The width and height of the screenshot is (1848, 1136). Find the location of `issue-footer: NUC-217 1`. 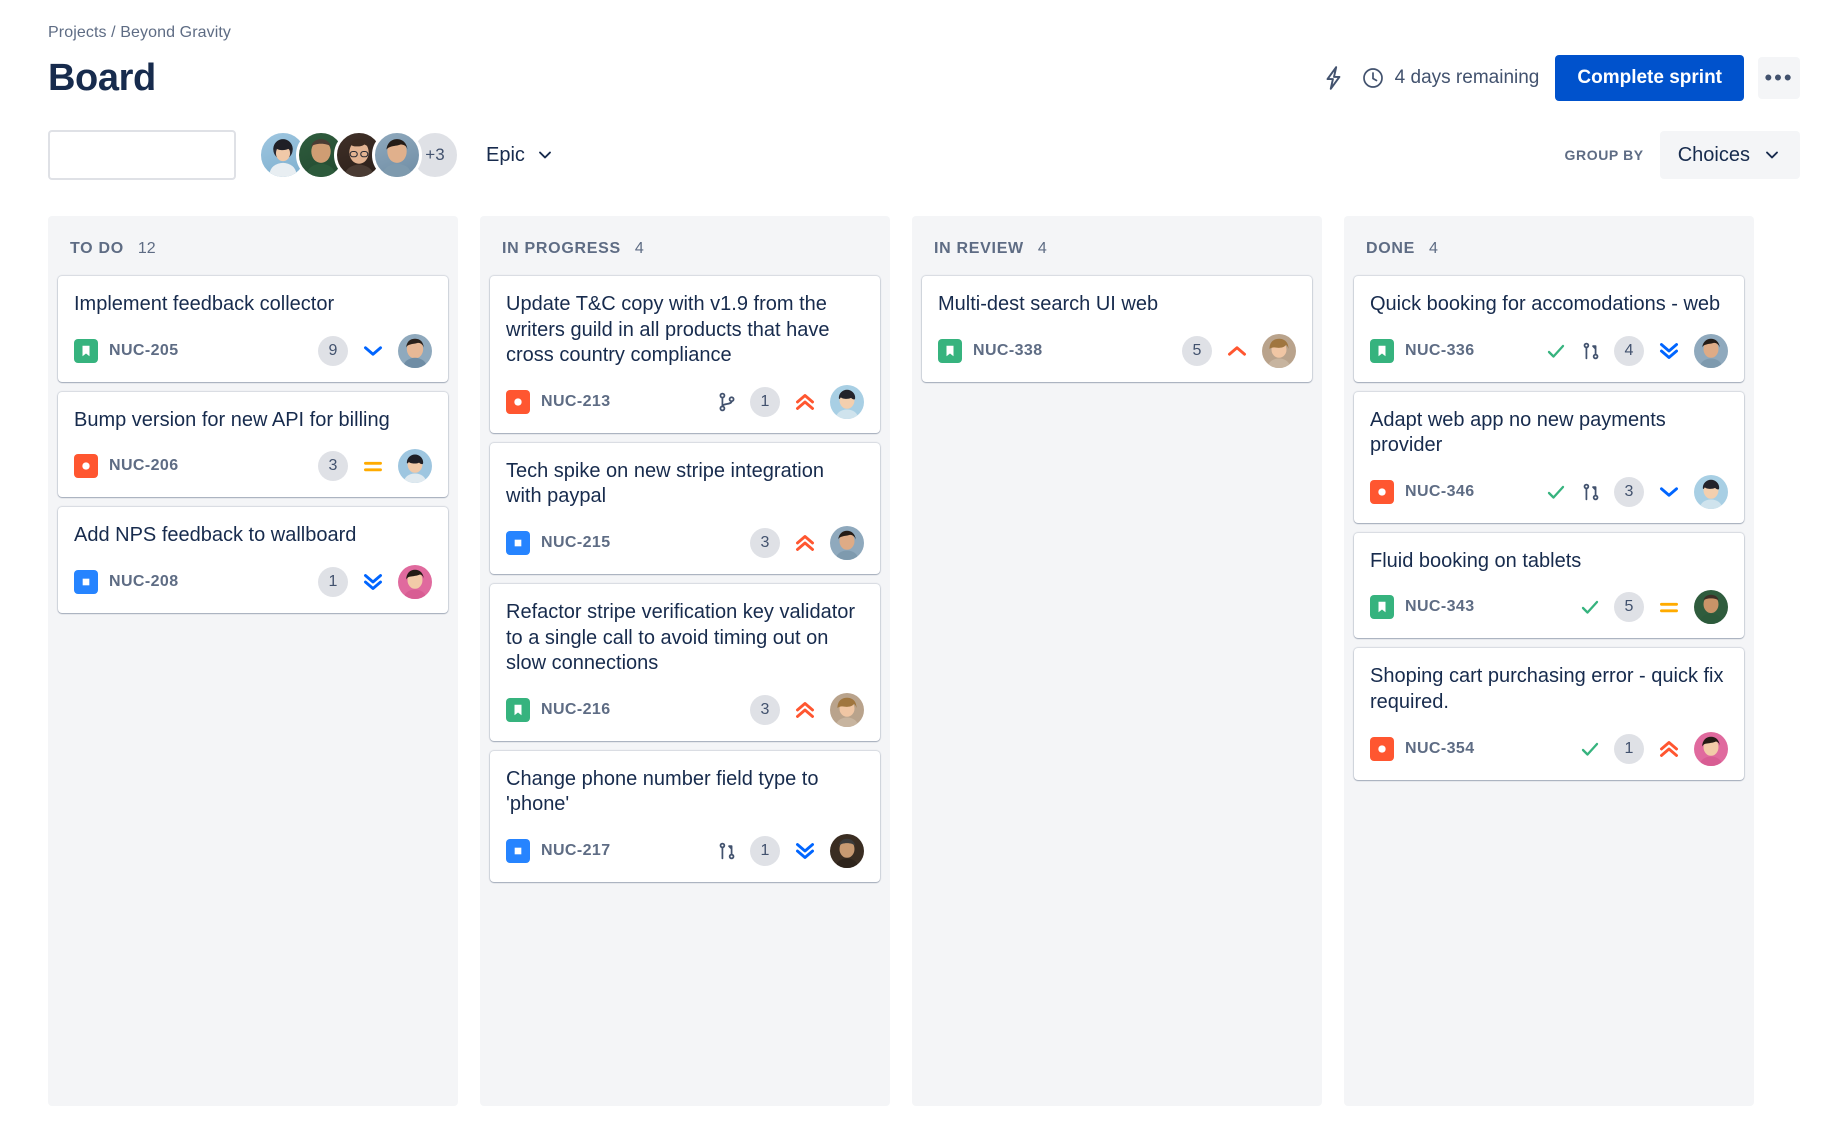

issue-footer: NUC-217 1 is located at coordinates (685, 850).